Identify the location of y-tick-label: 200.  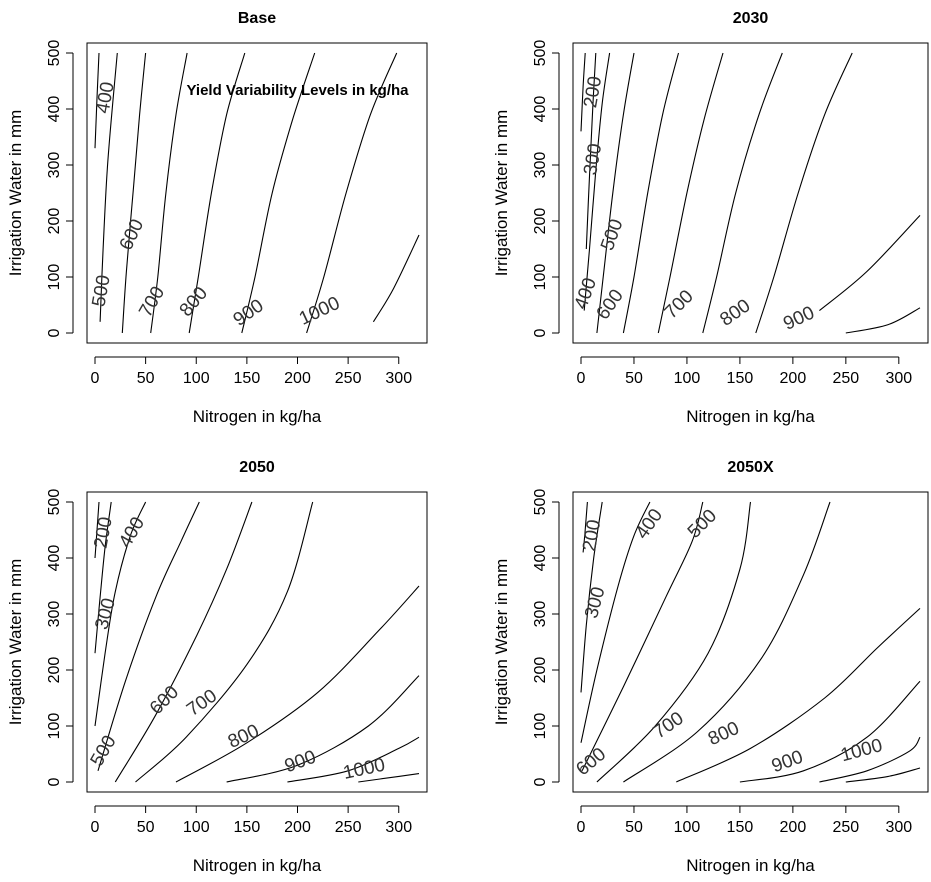
(54, 221).